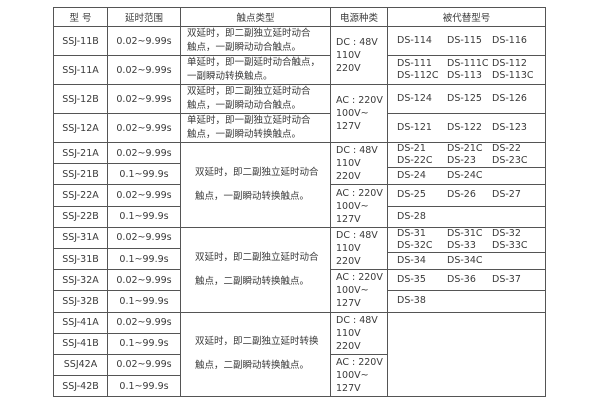 The height and width of the screenshot is (400, 600). What do you see at coordinates (411, 148) in the screenshot?
I see `replaced-model: DS-21` at bounding box center [411, 148].